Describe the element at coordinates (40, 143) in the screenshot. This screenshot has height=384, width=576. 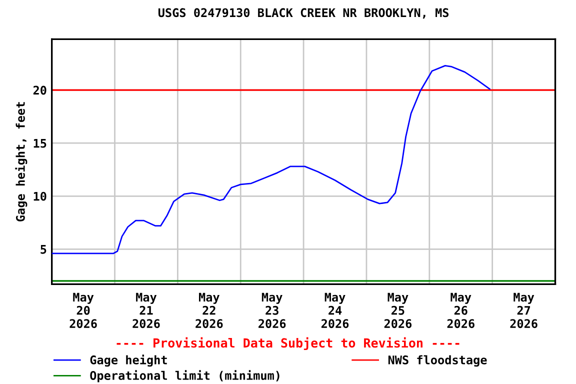
I see `y-tick-label: 15` at that location.